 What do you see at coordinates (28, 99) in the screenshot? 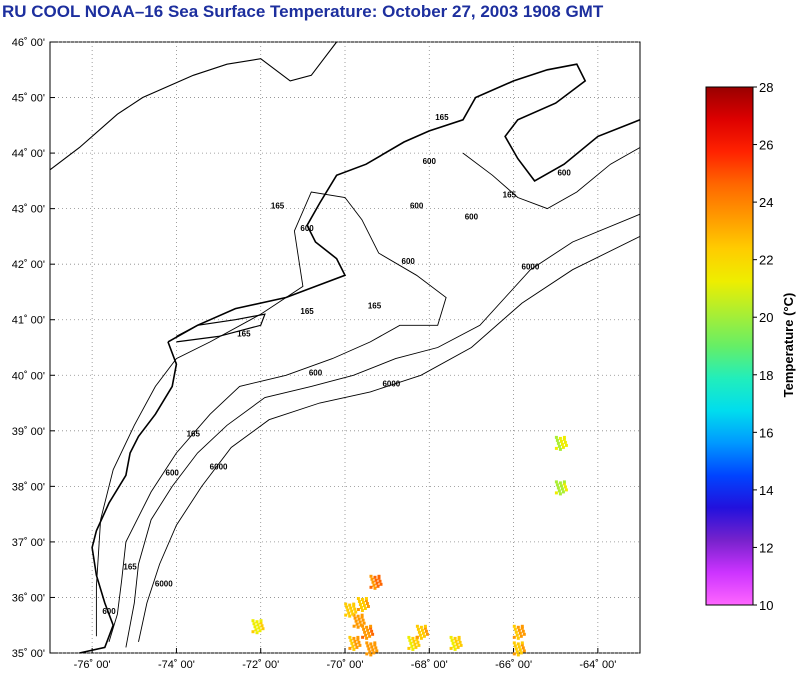
I see `lat-tick-label: 45˚ 00'` at bounding box center [28, 99].